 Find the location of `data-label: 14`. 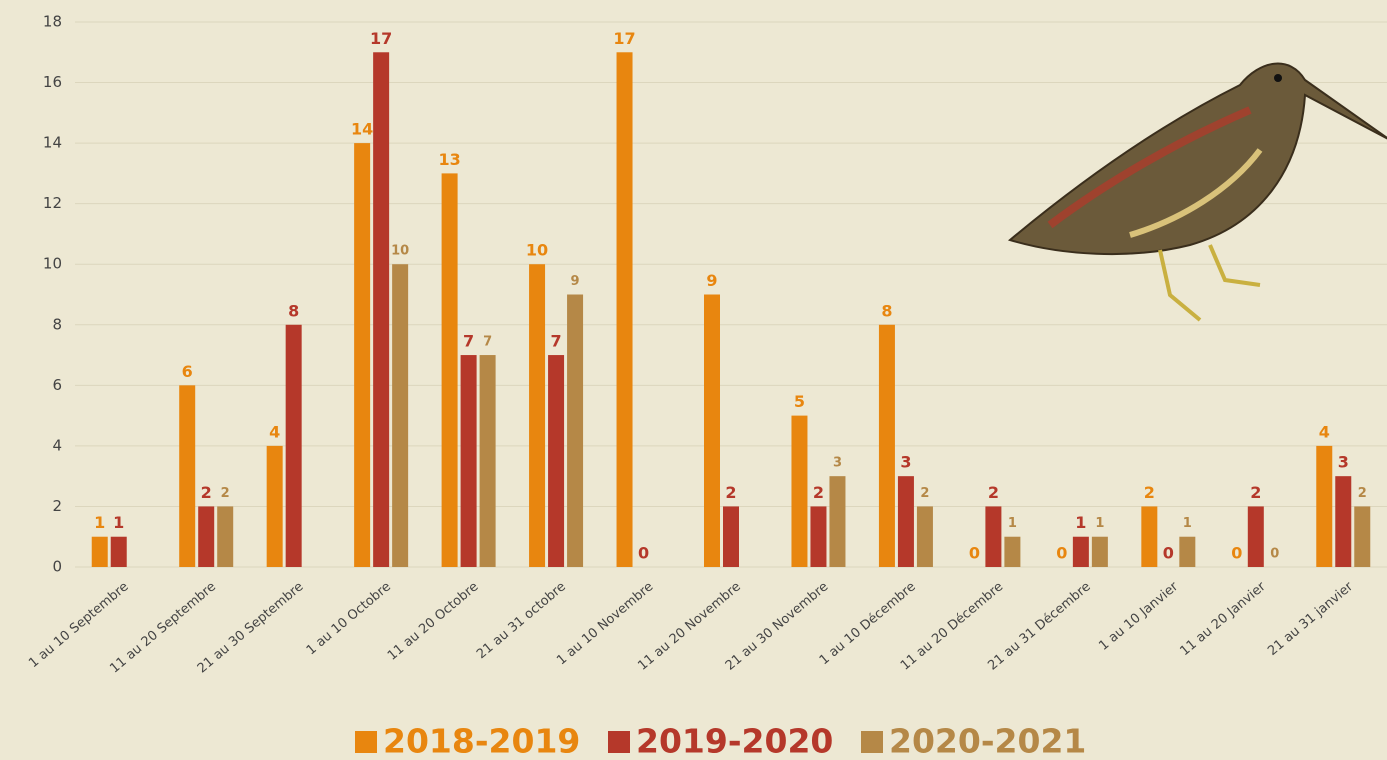

data-label: 14 is located at coordinates (362, 129).